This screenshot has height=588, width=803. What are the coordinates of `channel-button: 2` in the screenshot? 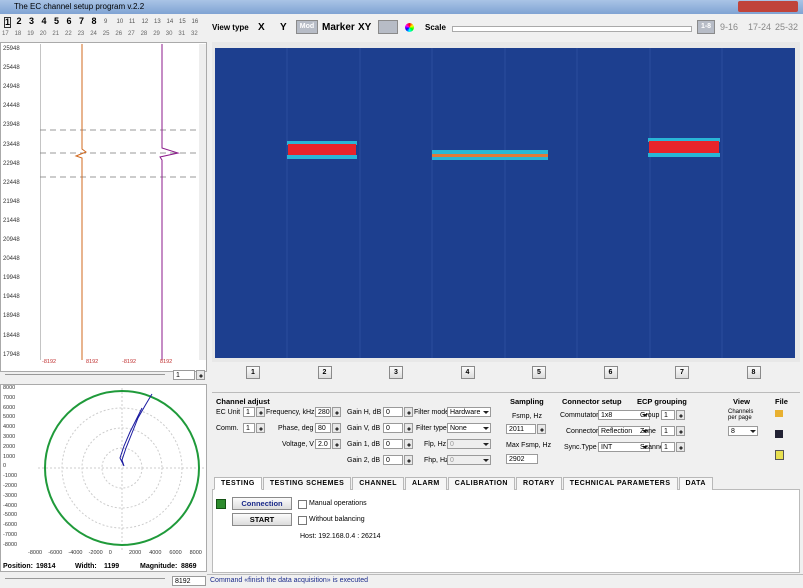 It's located at (324, 372).